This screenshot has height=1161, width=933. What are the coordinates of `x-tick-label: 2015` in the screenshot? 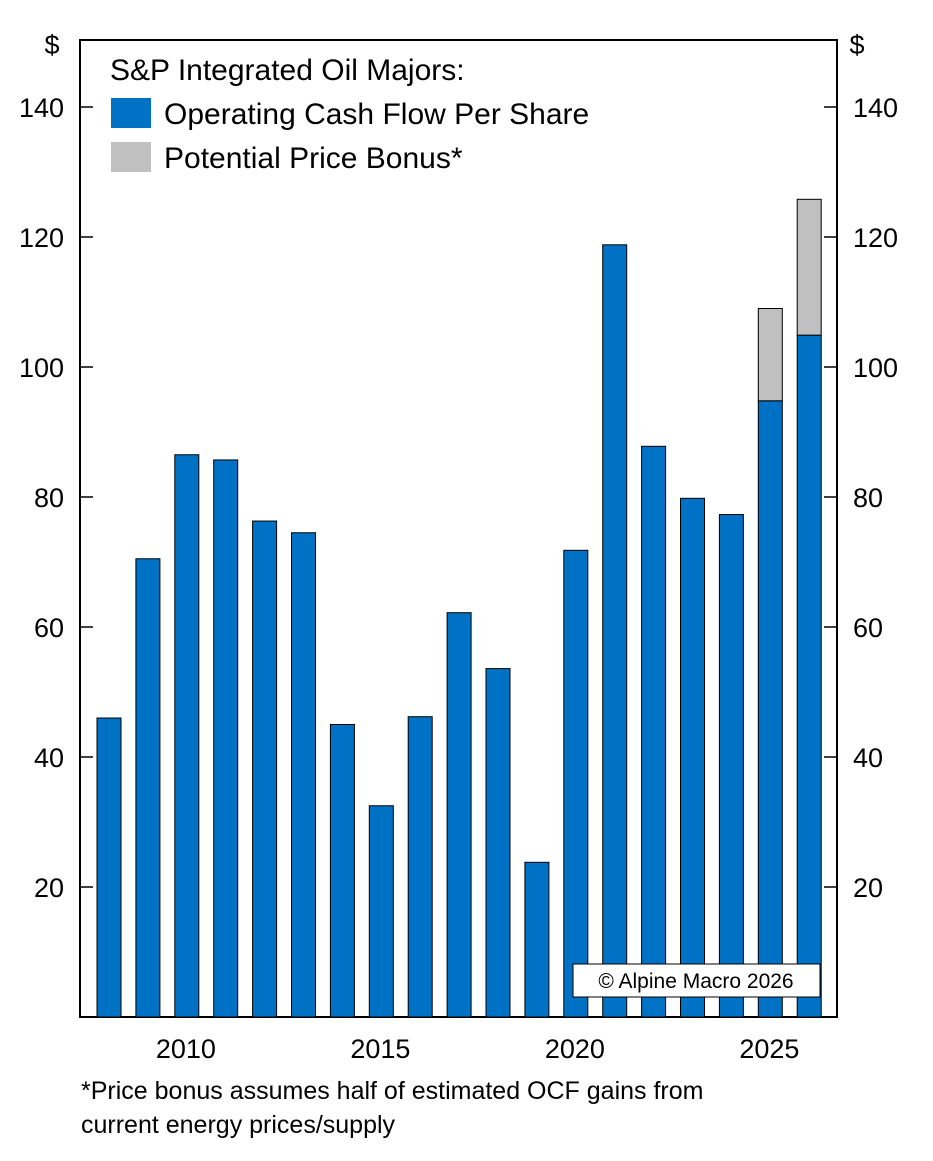 It's located at (380, 1049).